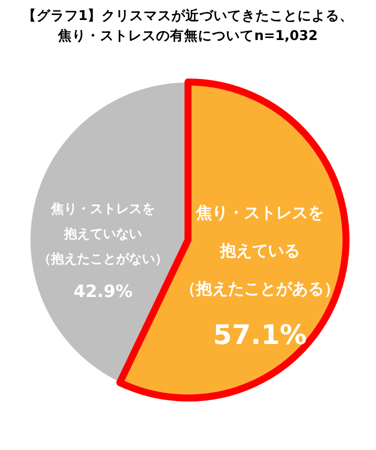 The width and height of the screenshot is (376, 450). I want to click on data-label: 57.1%, so click(260, 335).